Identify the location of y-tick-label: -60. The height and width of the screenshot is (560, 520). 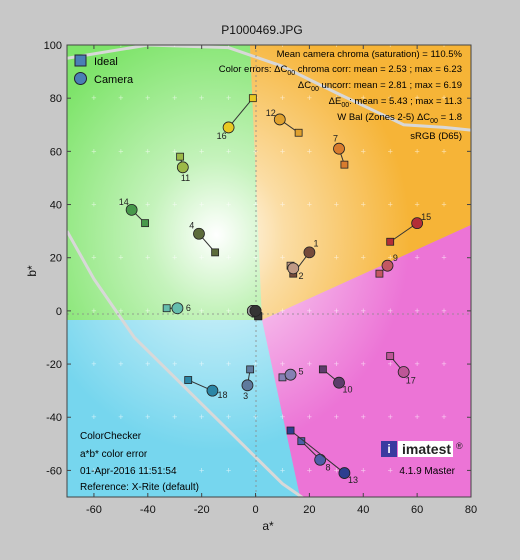
(54, 471).